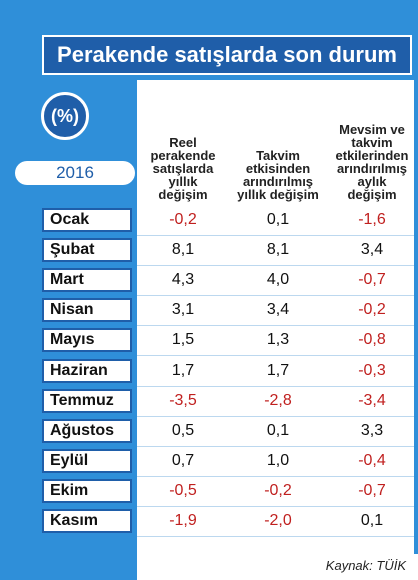 The height and width of the screenshot is (580, 418). I want to click on cell: 1,3, so click(278, 340).